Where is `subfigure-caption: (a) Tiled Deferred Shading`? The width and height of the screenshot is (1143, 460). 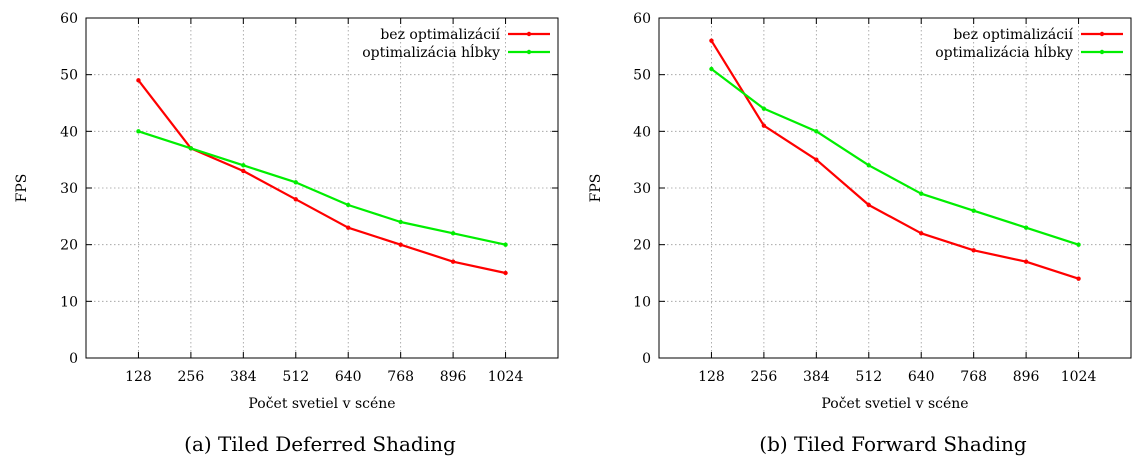 subfigure-caption: (a) Tiled Deferred Shading is located at coordinates (320, 444).